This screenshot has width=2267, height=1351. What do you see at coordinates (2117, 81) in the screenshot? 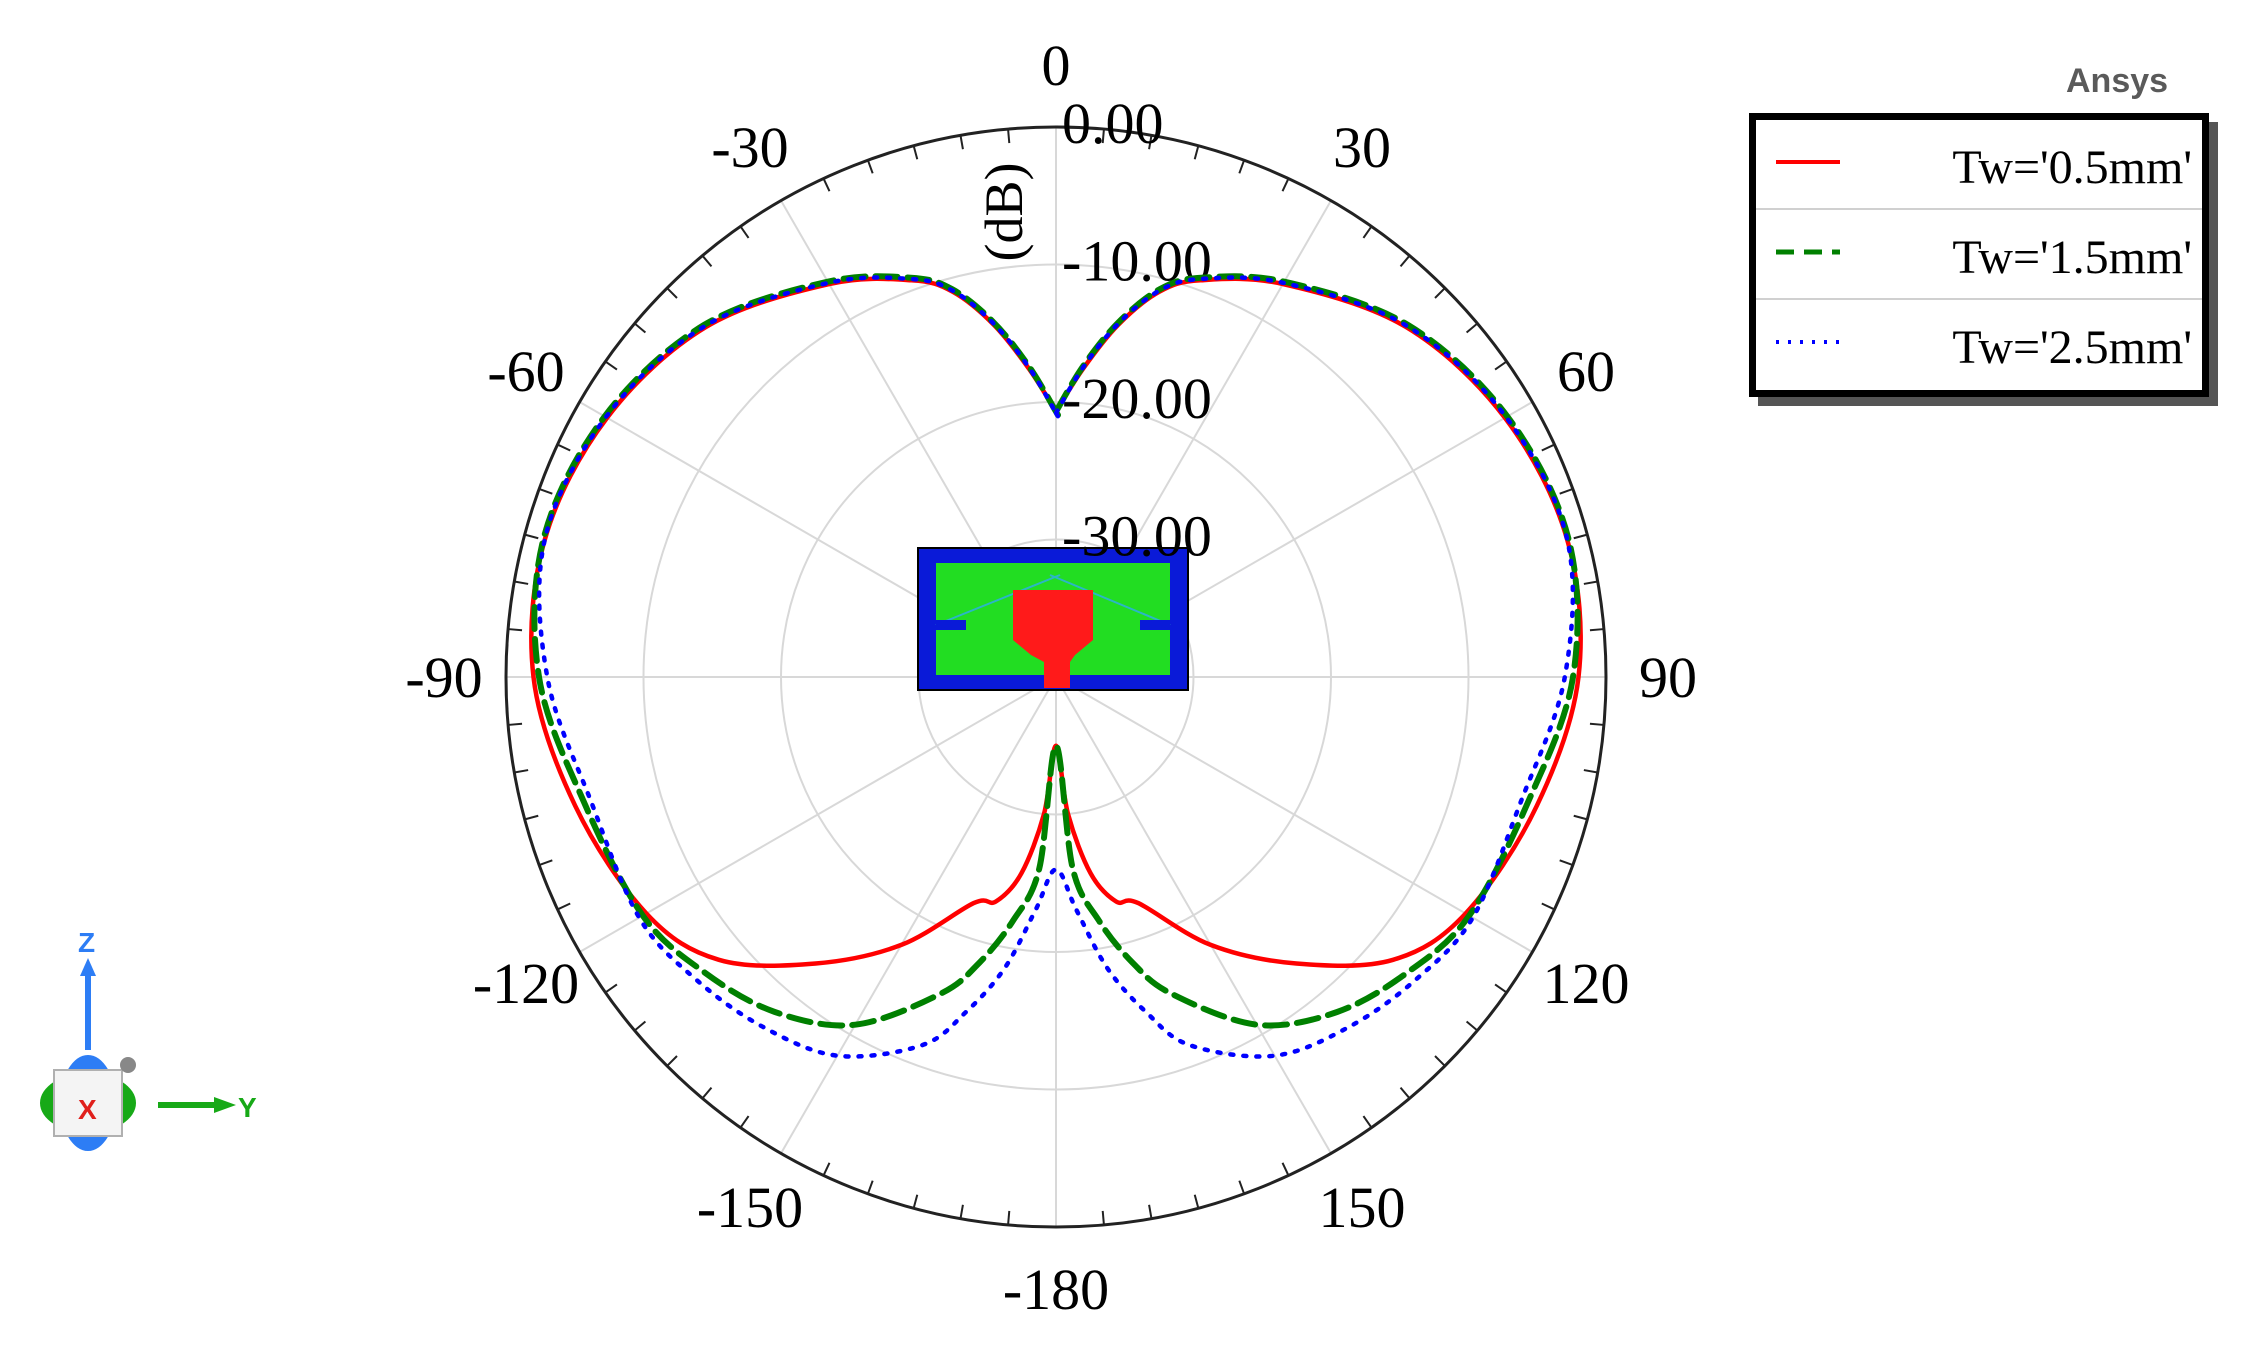
I see `brand-label: Ansys` at bounding box center [2117, 81].